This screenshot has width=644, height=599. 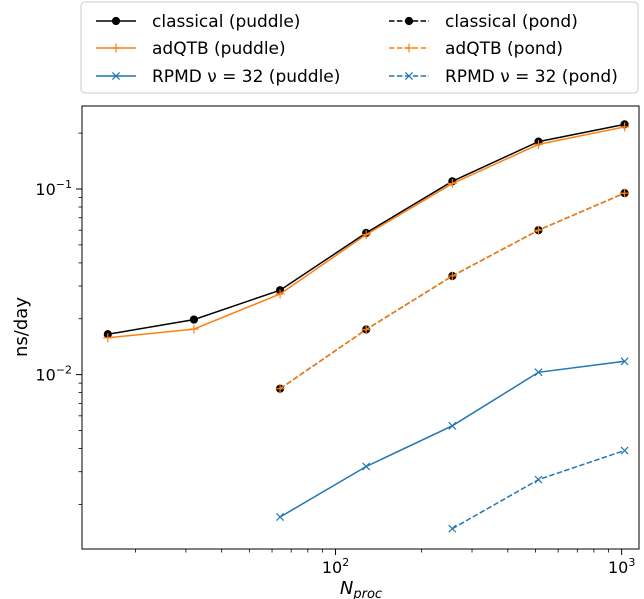 I want to click on series-rpmd-32-pond, so click(x=538, y=489).